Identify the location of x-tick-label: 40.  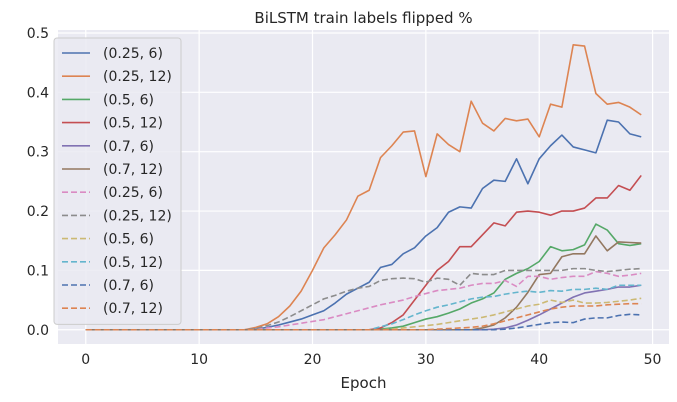
(539, 360).